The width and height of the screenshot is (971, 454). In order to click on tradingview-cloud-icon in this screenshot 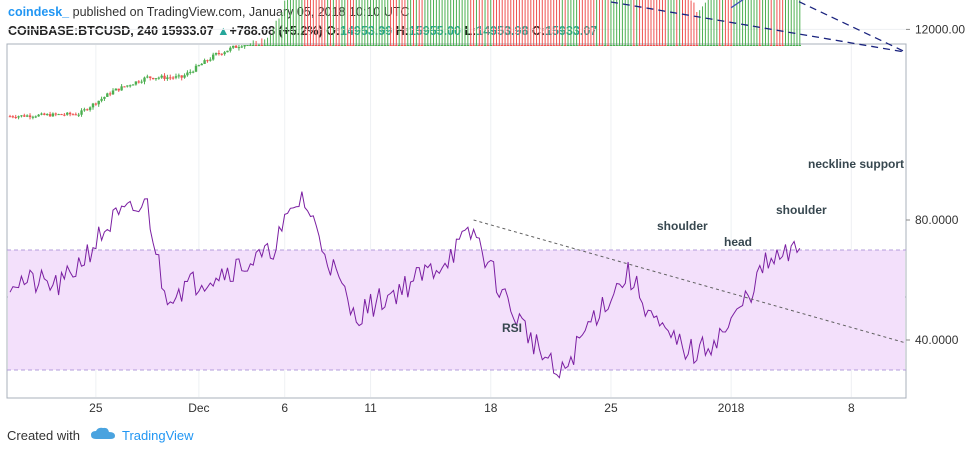, I will do `click(103, 435)`.